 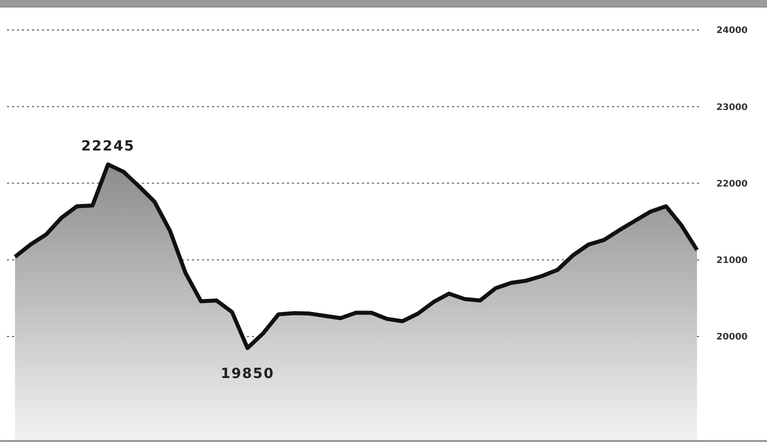 I want to click on y-tick-label: 21000, so click(x=732, y=261).